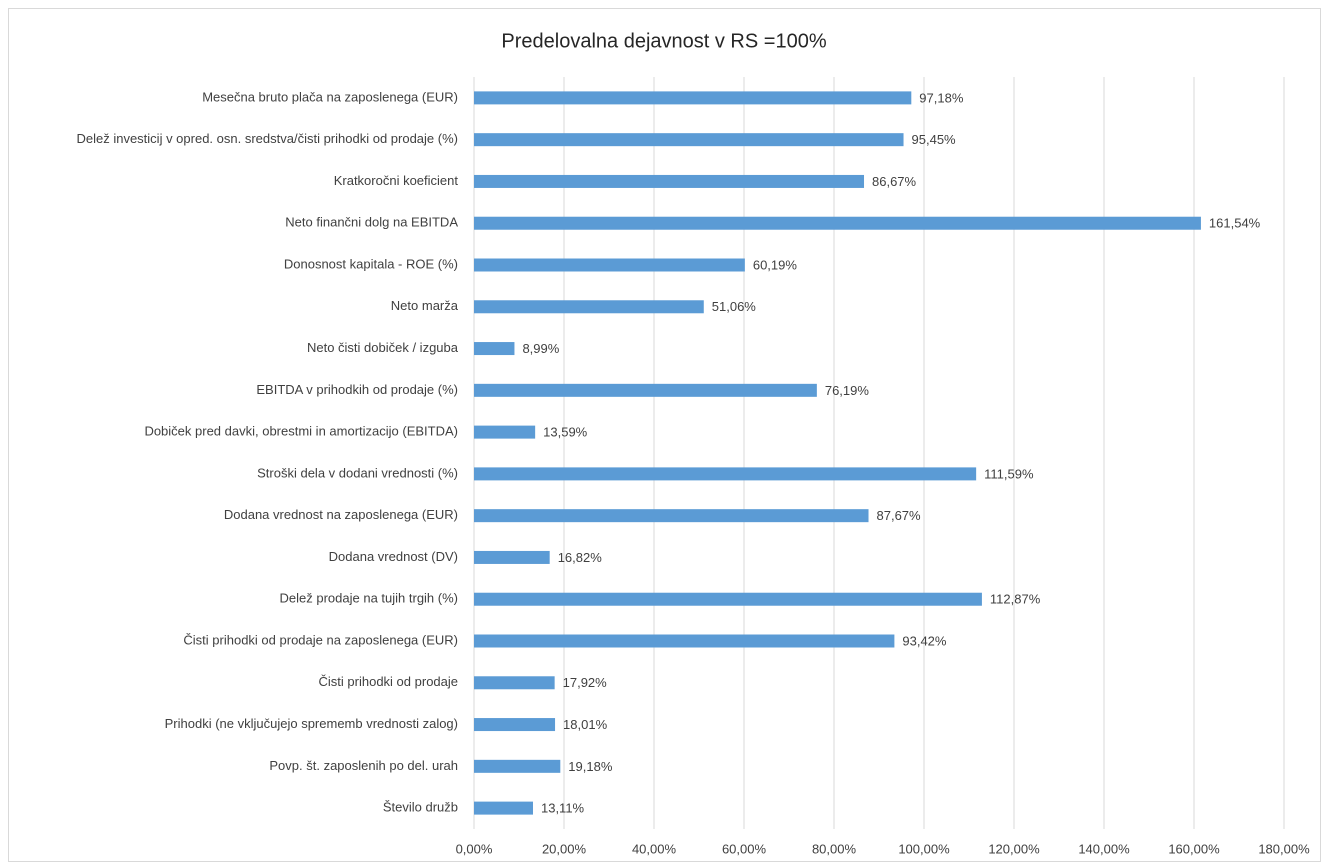 The image size is (1322, 864). What do you see at coordinates (744, 848) in the screenshot?
I see `x-tick-label: 60,00%` at bounding box center [744, 848].